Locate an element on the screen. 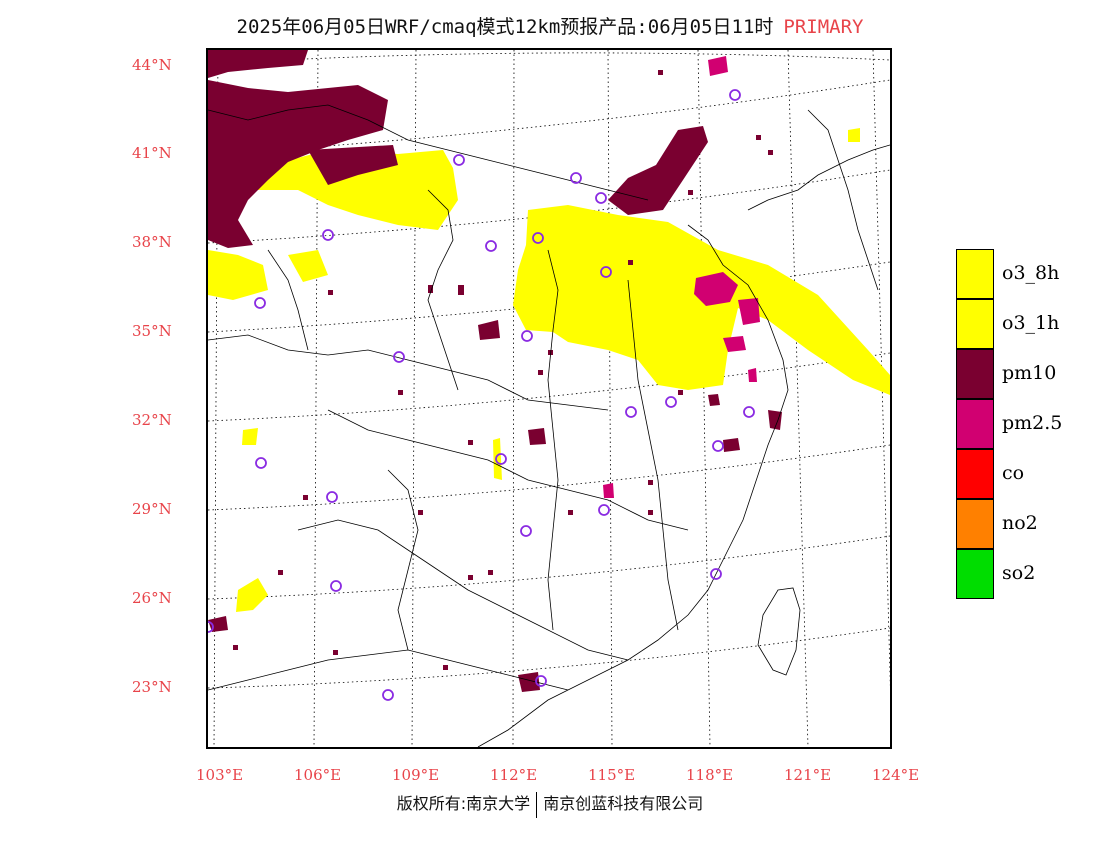 This screenshot has height=850, width=1100. lon-label-121: 121°E is located at coordinates (808, 775).